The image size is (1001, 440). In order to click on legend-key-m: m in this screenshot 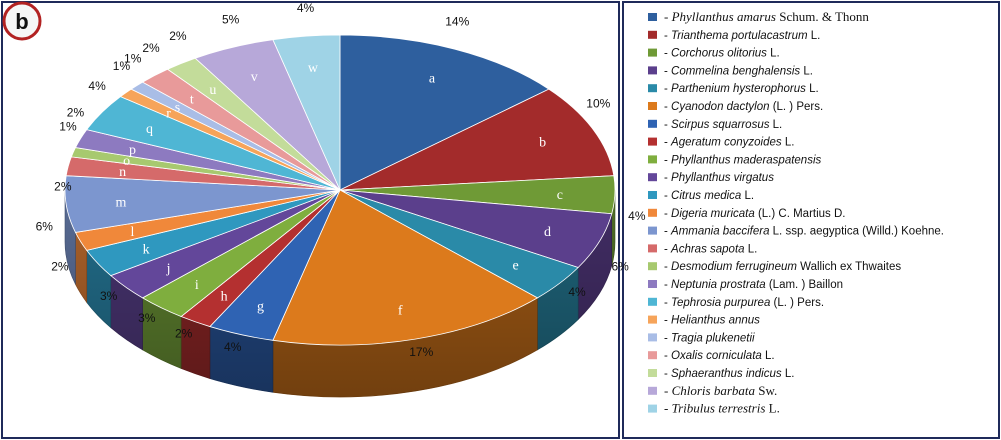, I will do `click(660, 233)`.